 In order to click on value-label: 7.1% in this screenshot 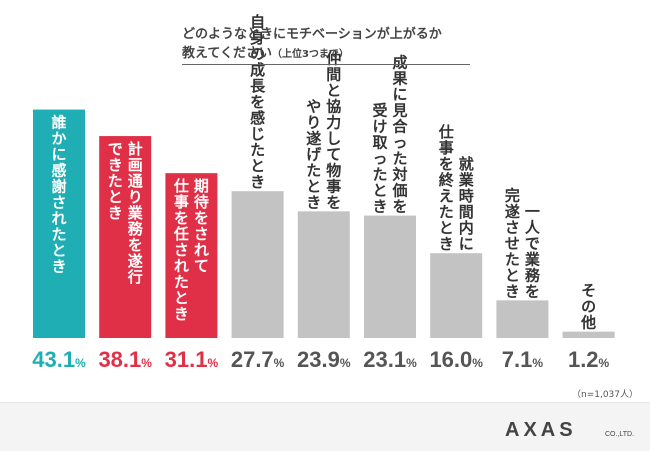, I will do `click(523, 359)`.